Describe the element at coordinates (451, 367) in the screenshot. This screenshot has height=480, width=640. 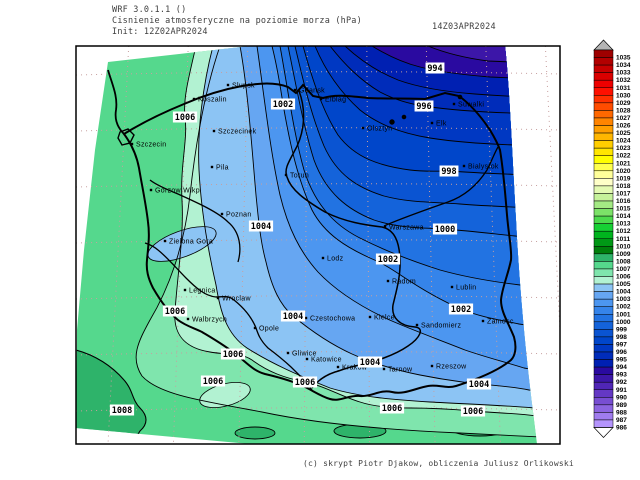
I see `city-label: Rzeszow` at that location.